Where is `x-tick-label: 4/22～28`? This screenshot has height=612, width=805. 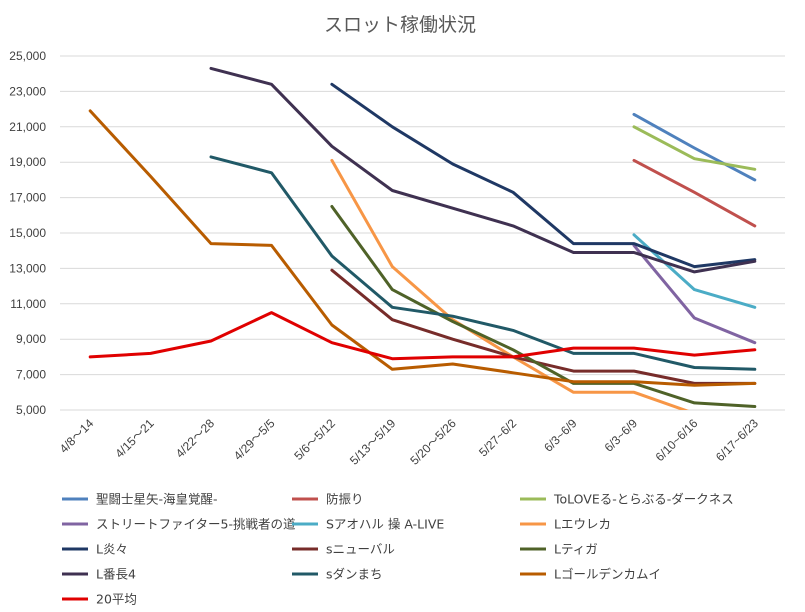
x-tick-label: 4/22～28 is located at coordinates (195, 438).